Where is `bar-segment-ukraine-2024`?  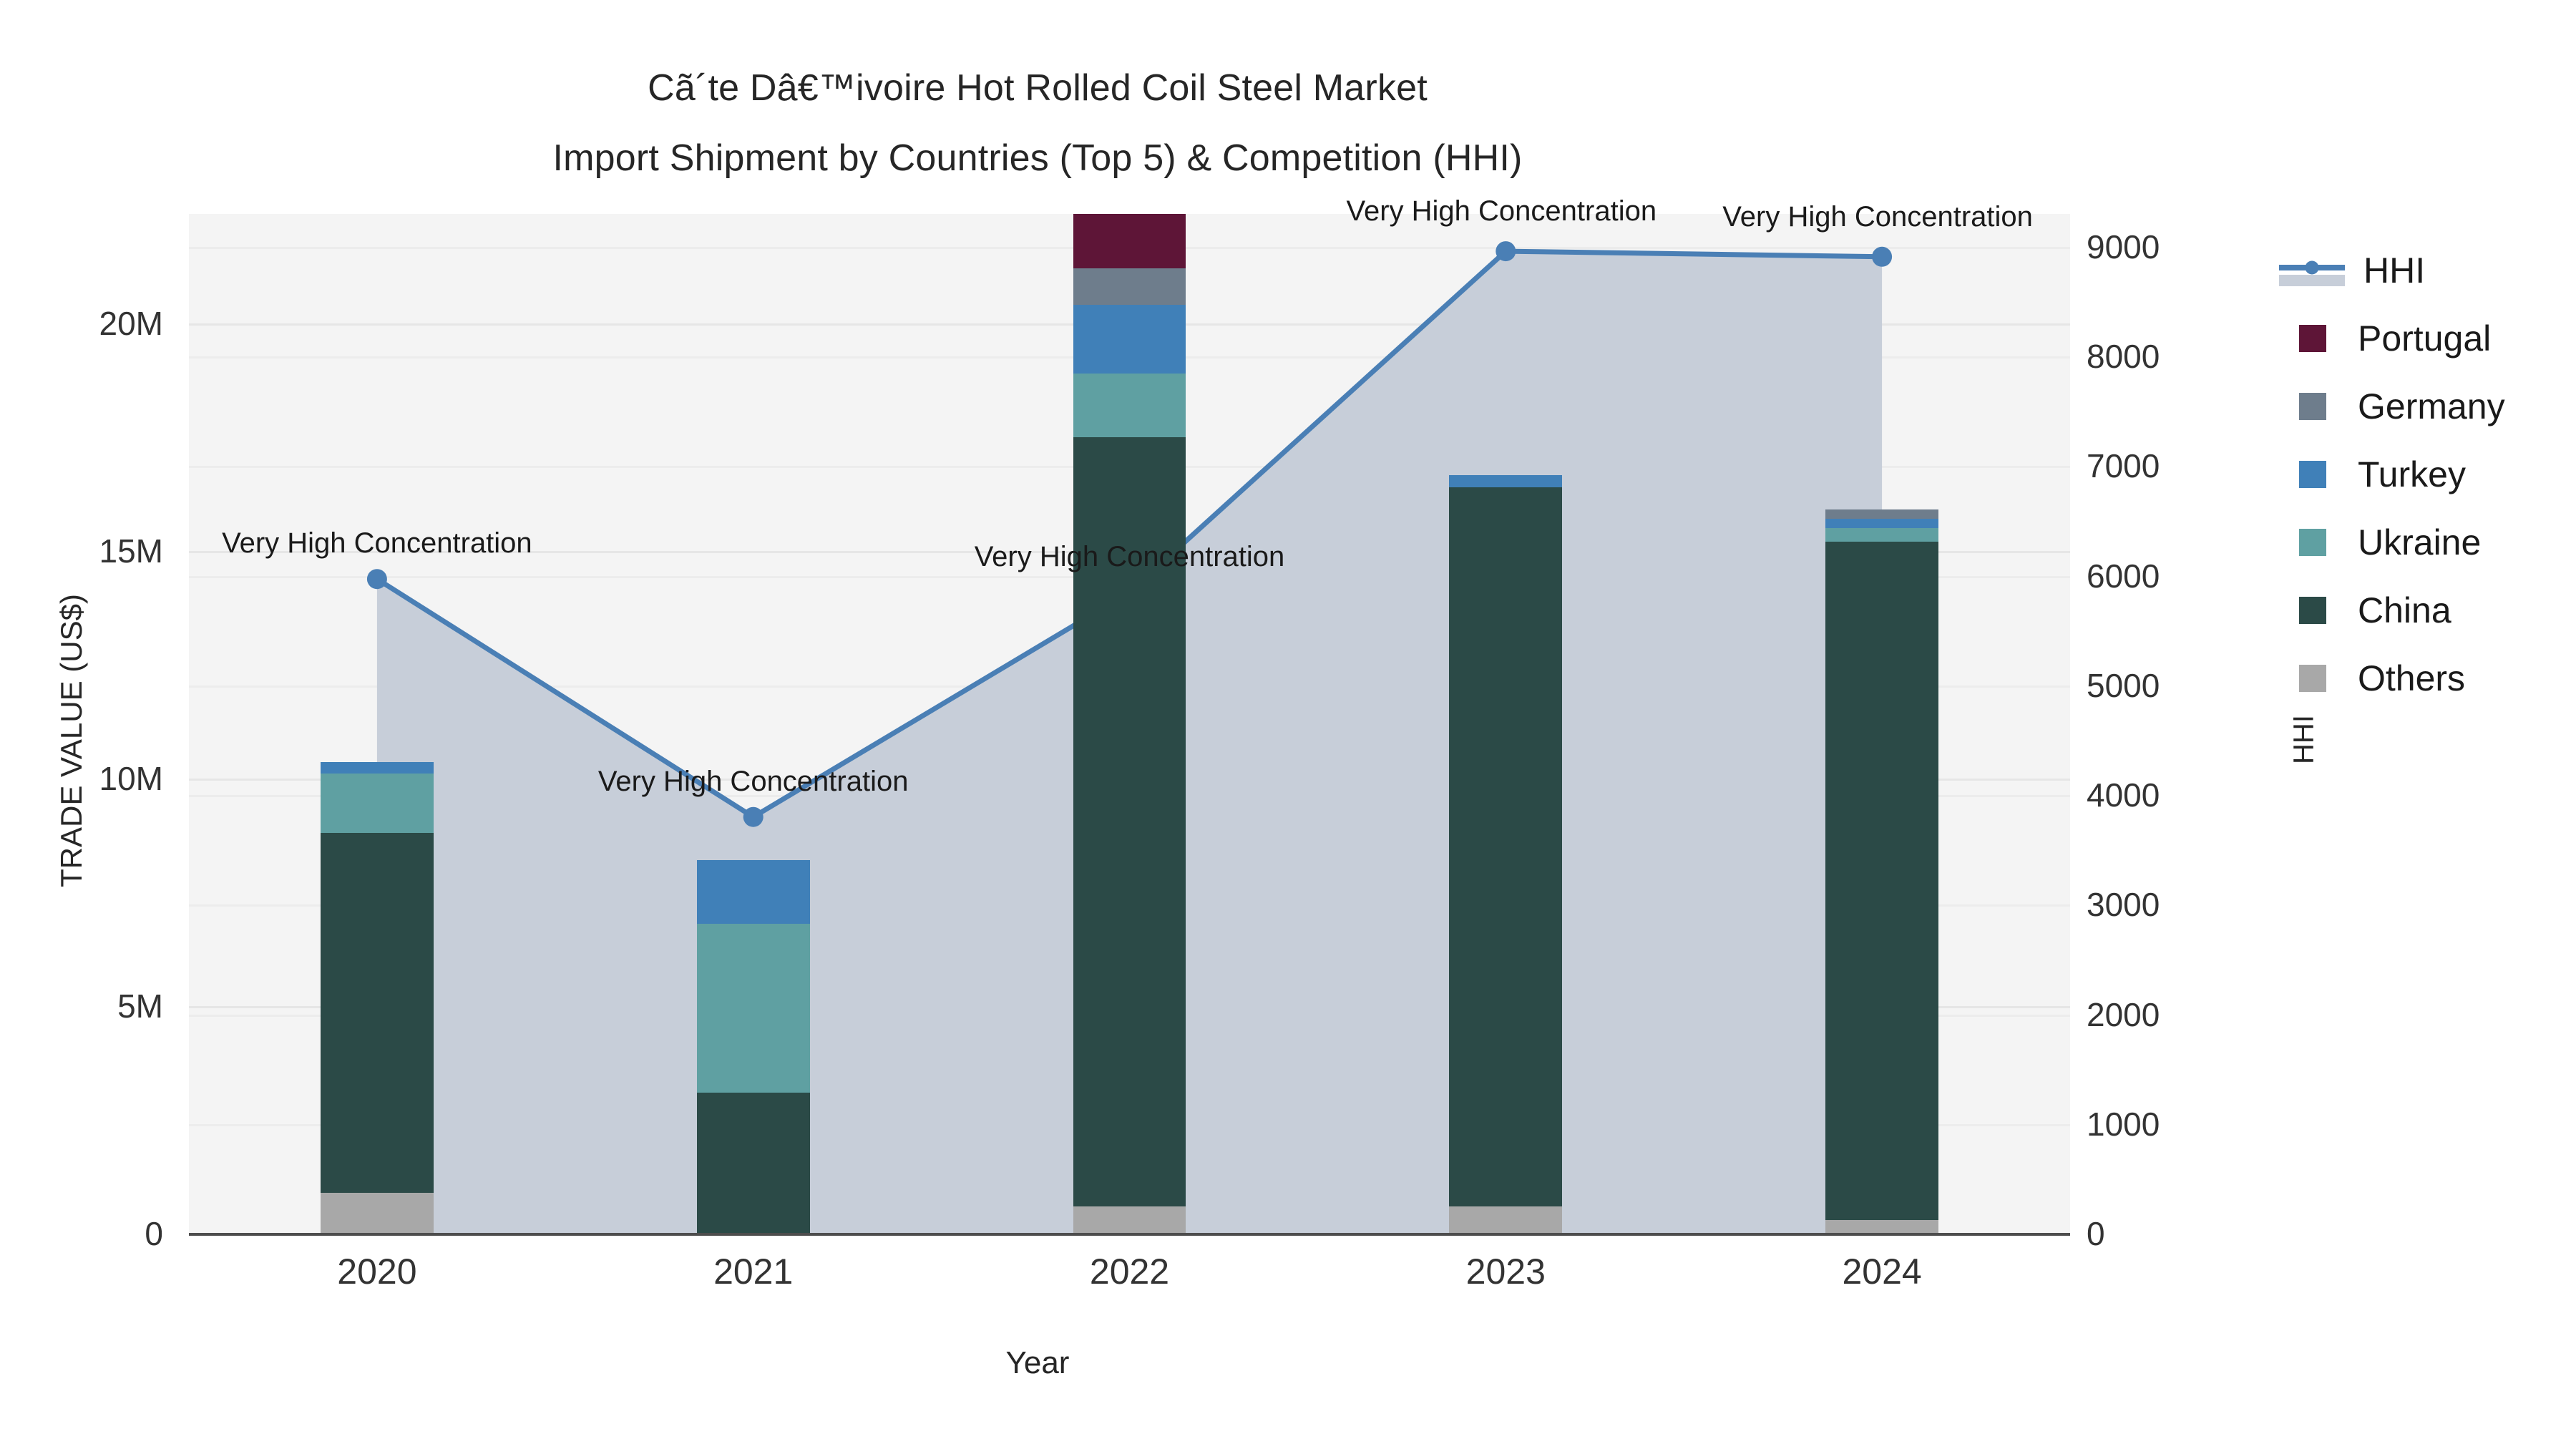
bar-segment-ukraine-2024 is located at coordinates (1881, 534).